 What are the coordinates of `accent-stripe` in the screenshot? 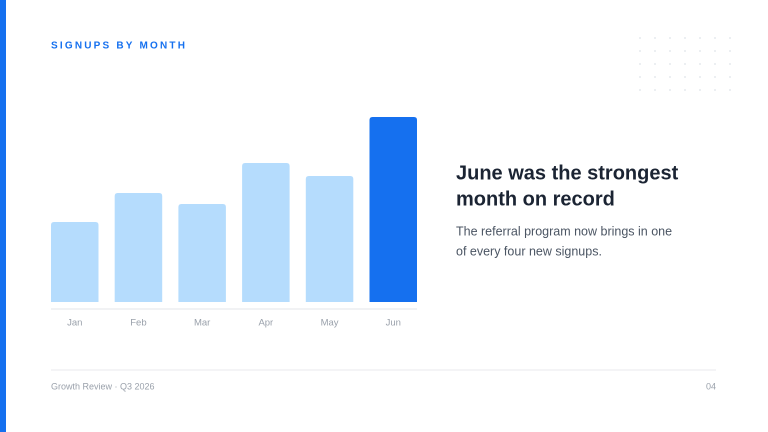 It's located at (3, 216).